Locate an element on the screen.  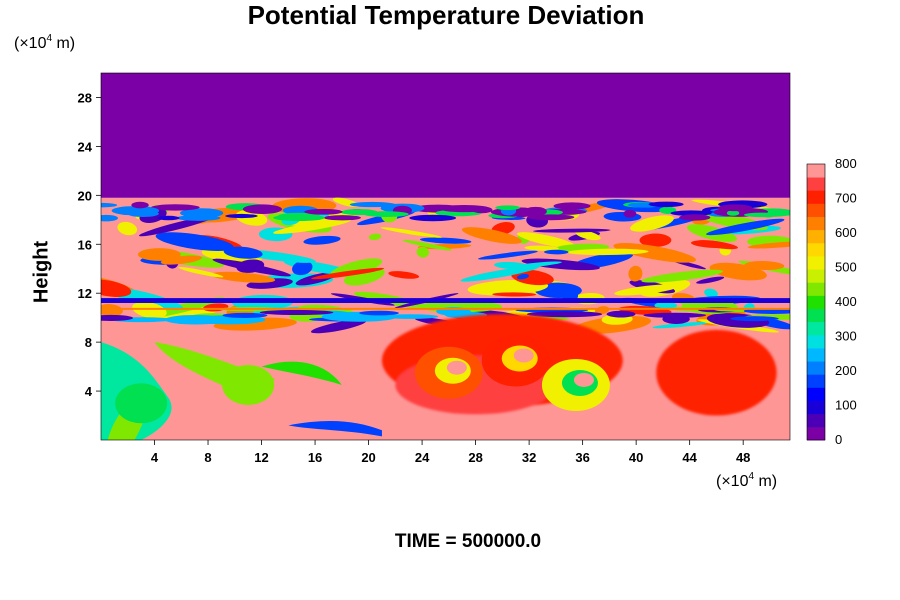
colorbar-tick-label: 300 is located at coordinates (846, 336).